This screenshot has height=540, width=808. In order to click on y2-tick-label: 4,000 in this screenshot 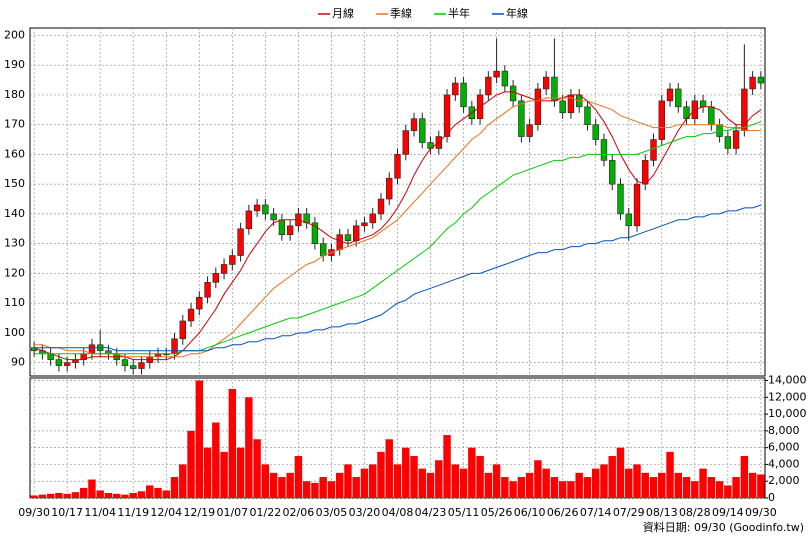, I will do `click(784, 463)`.